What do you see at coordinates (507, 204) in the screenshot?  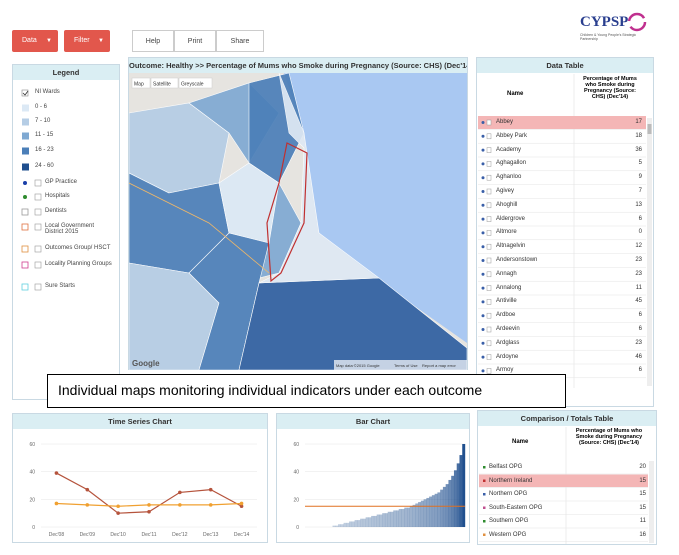 I see `cell: Ahoghill` at bounding box center [507, 204].